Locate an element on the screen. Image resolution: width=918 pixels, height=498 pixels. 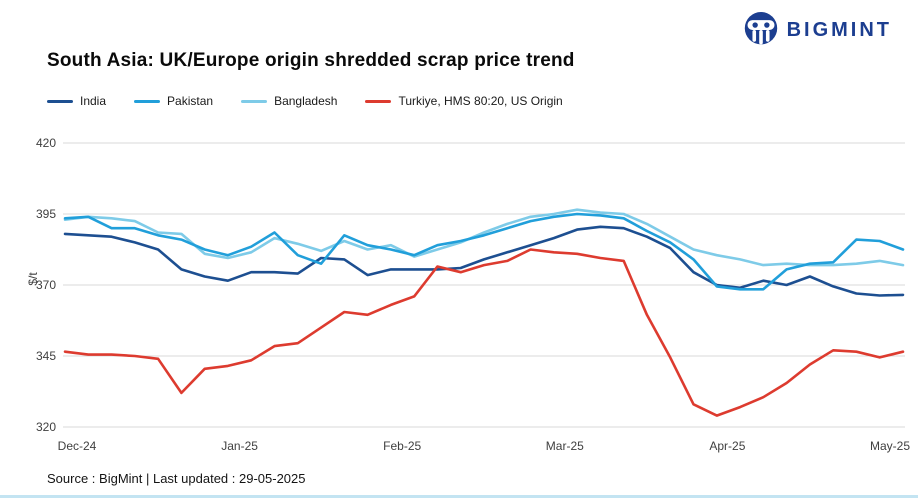
y-tick-label-370: 370 is located at coordinates (46, 285).